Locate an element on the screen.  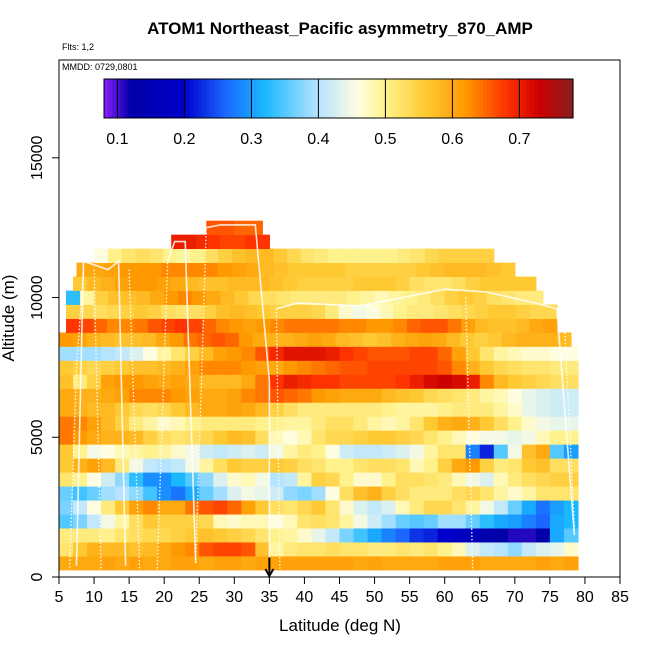
x-tick-label: 10 is located at coordinates (94, 597).